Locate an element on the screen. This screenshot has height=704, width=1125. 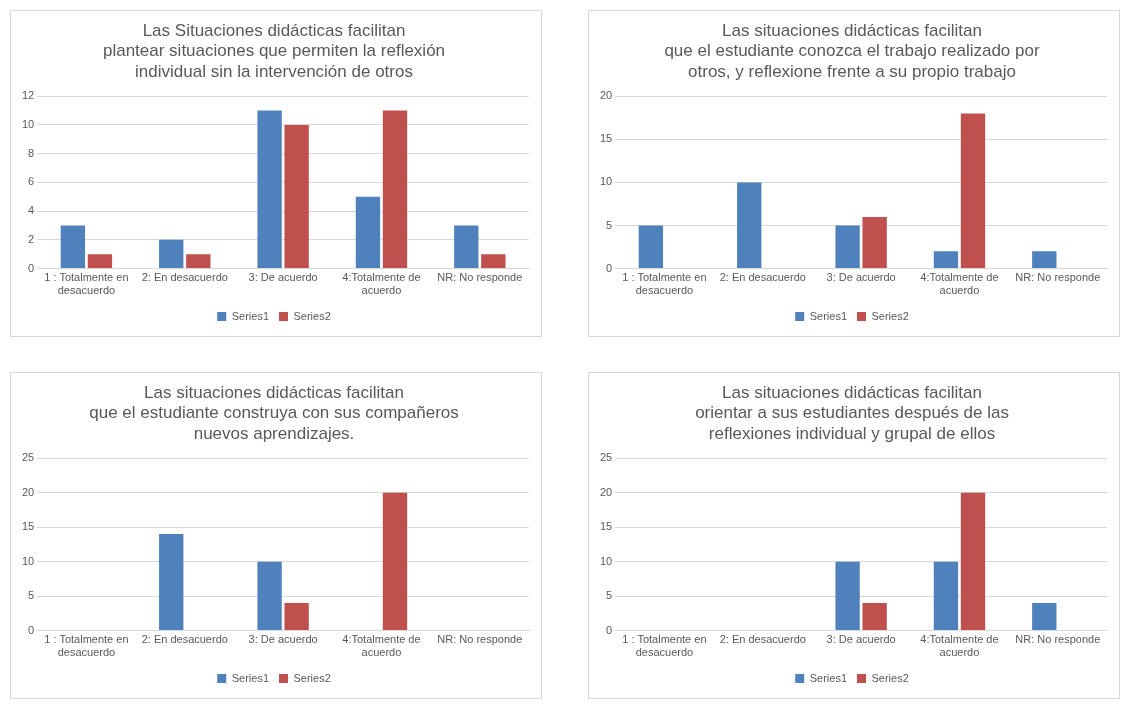
chart-title: Las Situaciones didácticas facilitan plantear situaciones que permiten la reflexión individual sin la intervención de otros is located at coordinates (274, 50).